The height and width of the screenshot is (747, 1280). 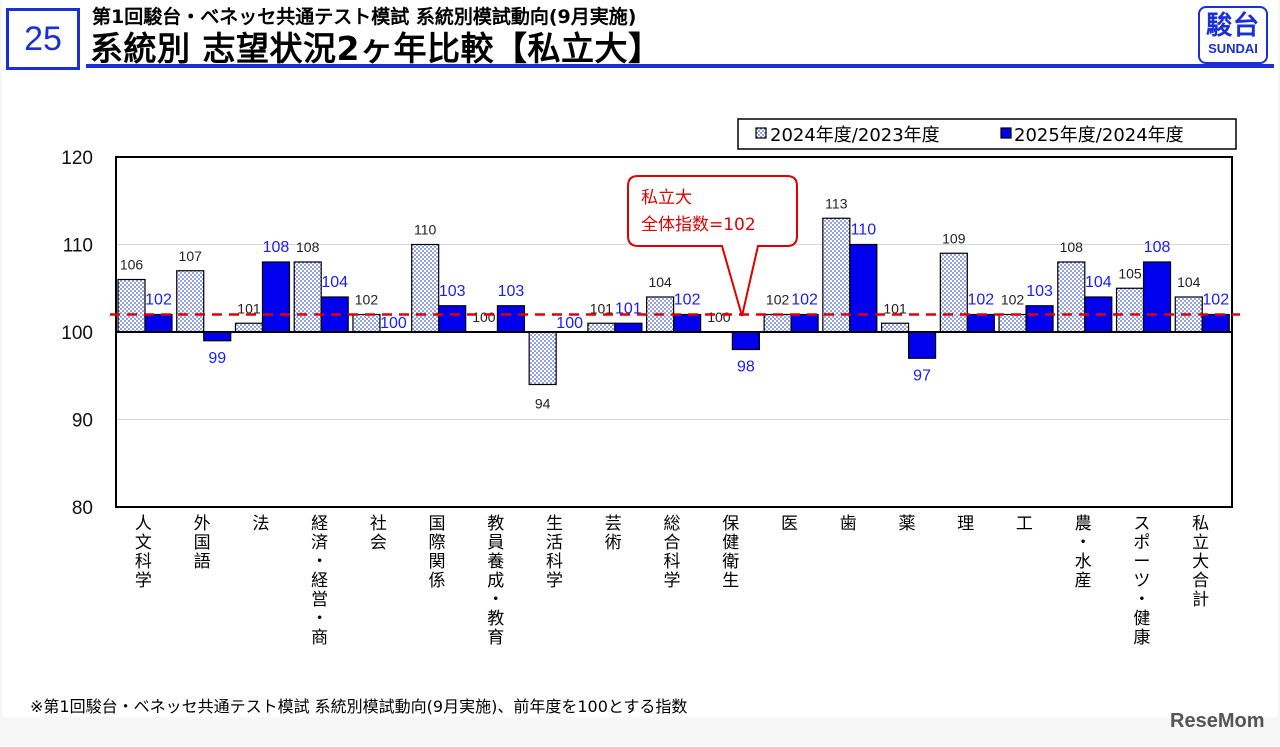 What do you see at coordinates (1189, 282) in the screenshot?
I see `data-label-2024: 104` at bounding box center [1189, 282].